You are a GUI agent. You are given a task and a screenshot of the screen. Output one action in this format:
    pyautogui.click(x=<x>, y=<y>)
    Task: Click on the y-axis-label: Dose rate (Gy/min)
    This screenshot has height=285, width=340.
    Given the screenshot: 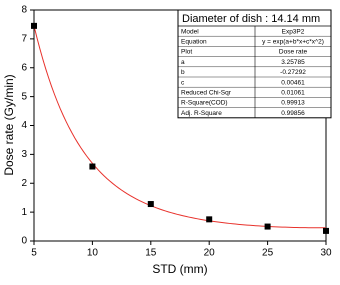 What is the action you would take?
    pyautogui.click(x=9, y=124)
    